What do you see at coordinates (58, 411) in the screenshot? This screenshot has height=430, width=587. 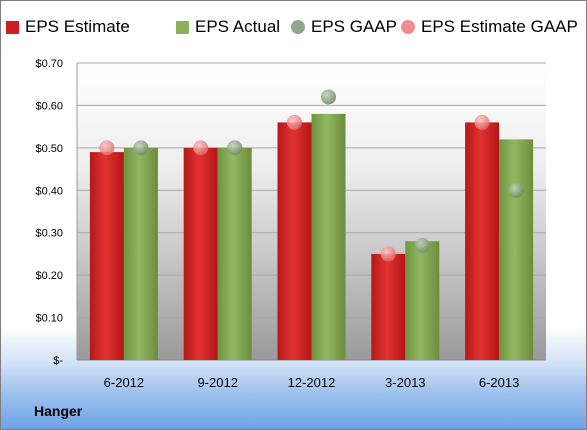 I see `company-label: Hanger` at bounding box center [58, 411].